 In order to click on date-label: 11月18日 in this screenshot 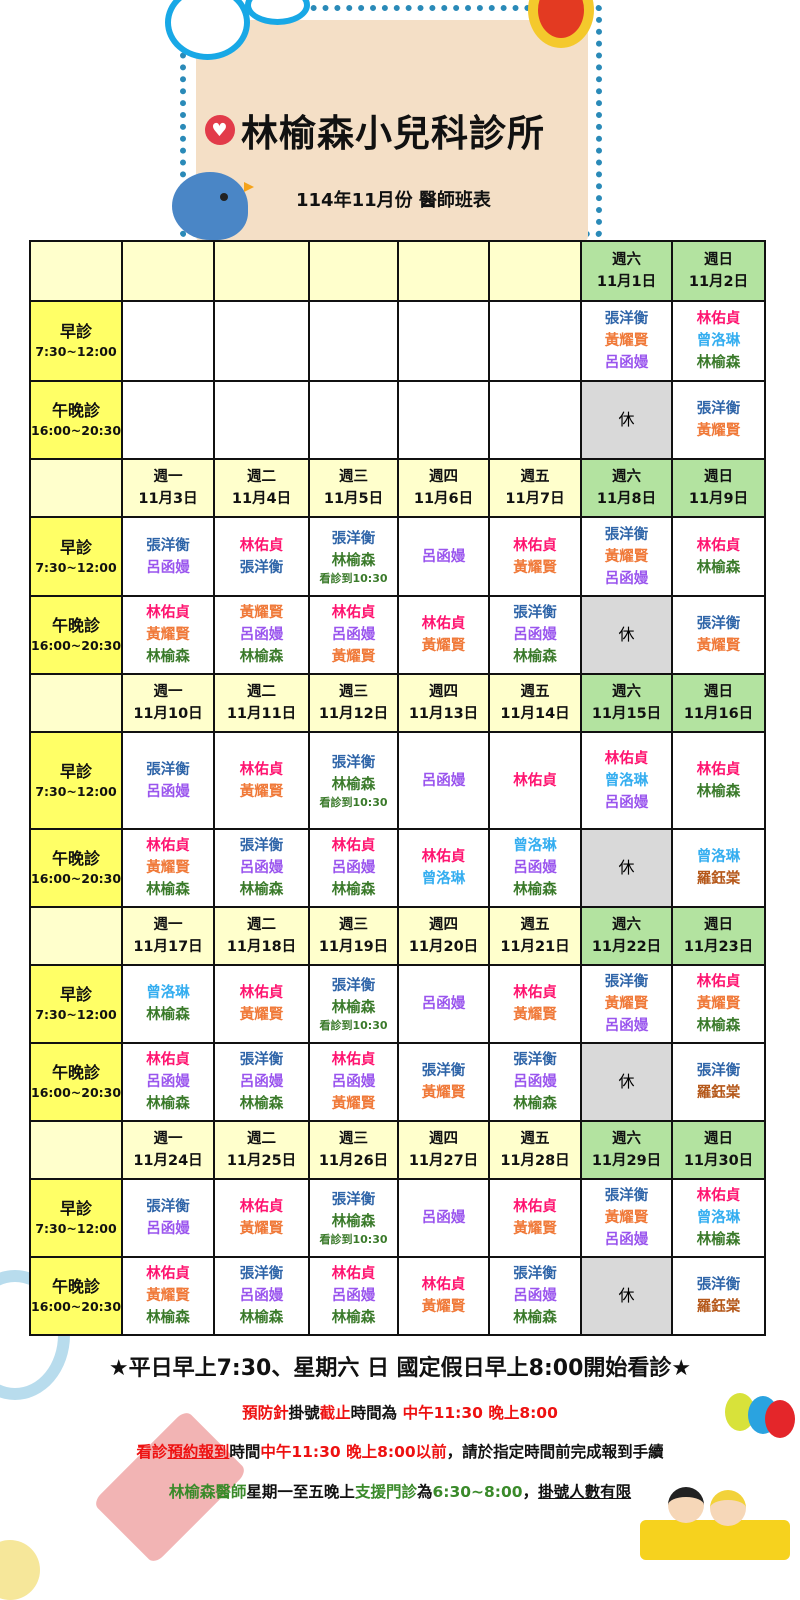, I will do `click(261, 947)`.